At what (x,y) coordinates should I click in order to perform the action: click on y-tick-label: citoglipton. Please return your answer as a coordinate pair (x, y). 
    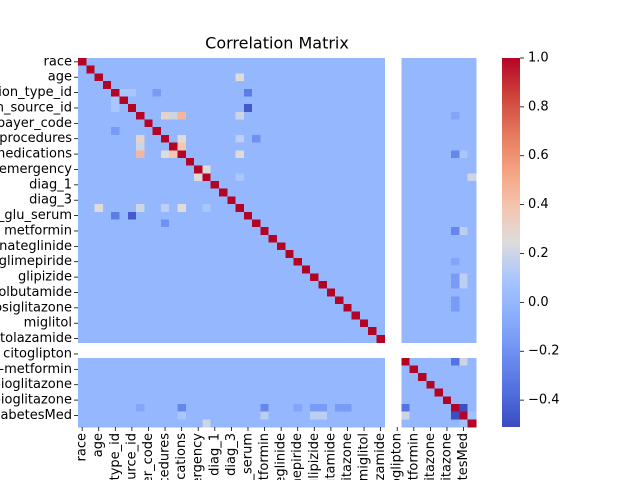
    Looking at the image, I should click on (37, 353).